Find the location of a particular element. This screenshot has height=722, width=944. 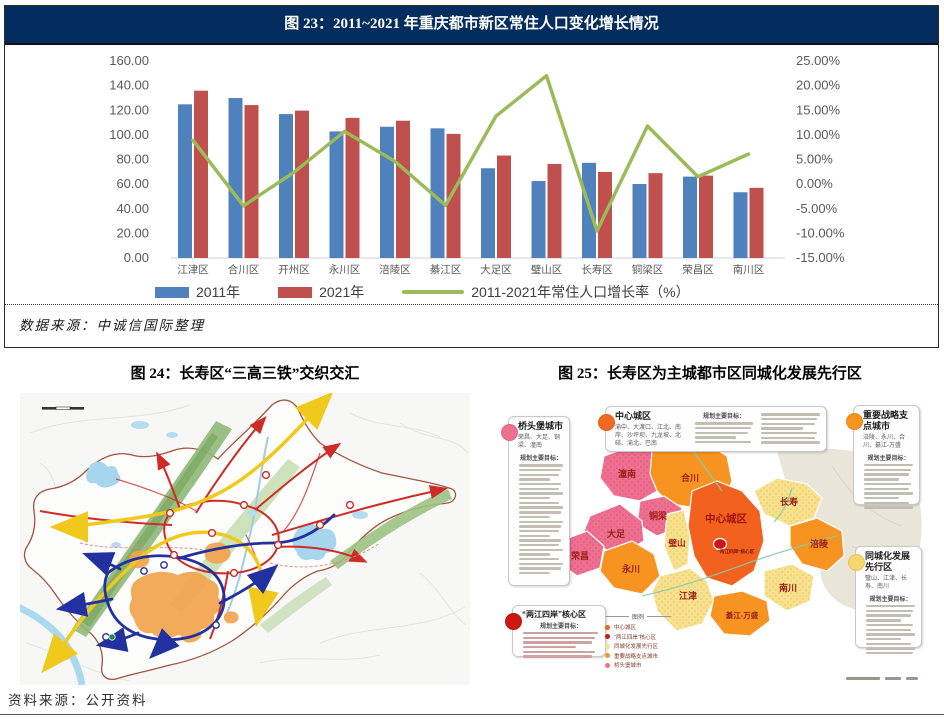

strategic-dot-icon is located at coordinates (854, 421).